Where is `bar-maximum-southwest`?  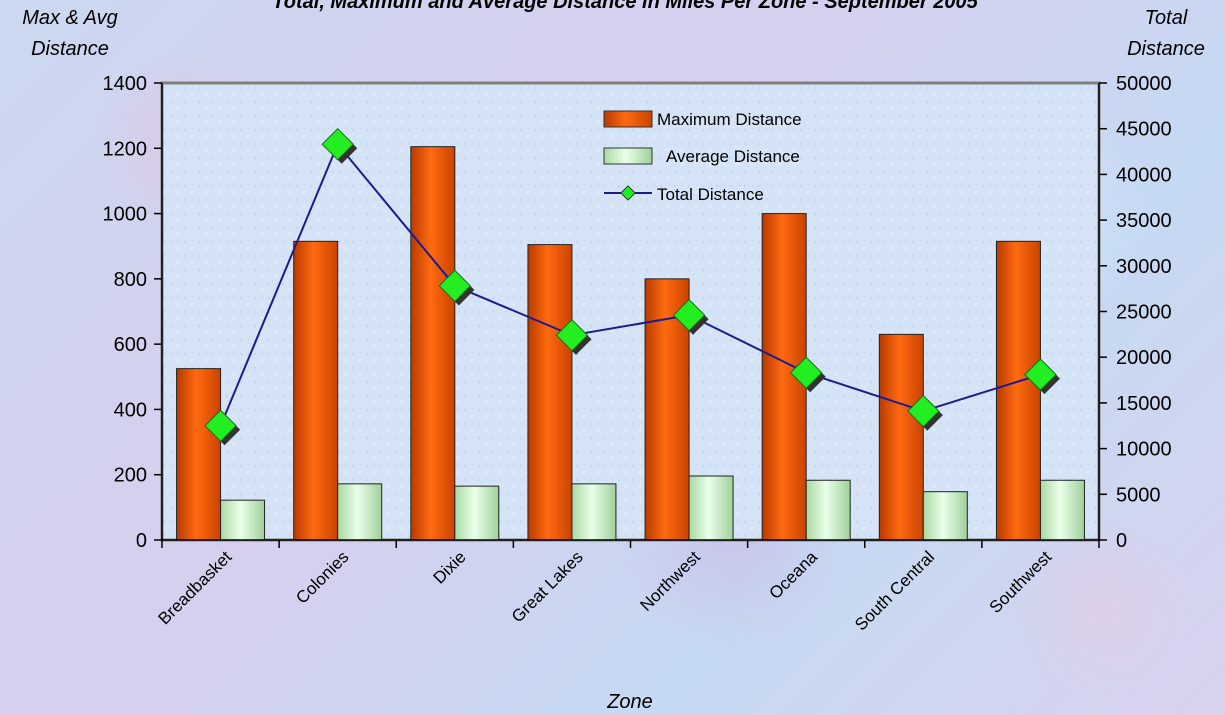
bar-maximum-southwest is located at coordinates (1018, 390).